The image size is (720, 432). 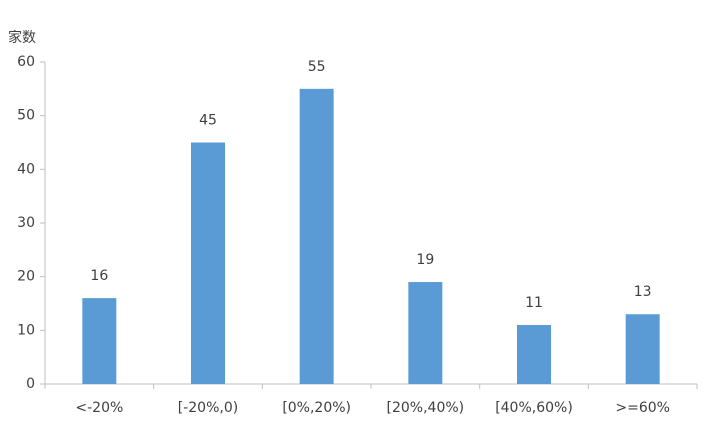 I want to click on y-tick-label: 30, so click(x=26, y=223).